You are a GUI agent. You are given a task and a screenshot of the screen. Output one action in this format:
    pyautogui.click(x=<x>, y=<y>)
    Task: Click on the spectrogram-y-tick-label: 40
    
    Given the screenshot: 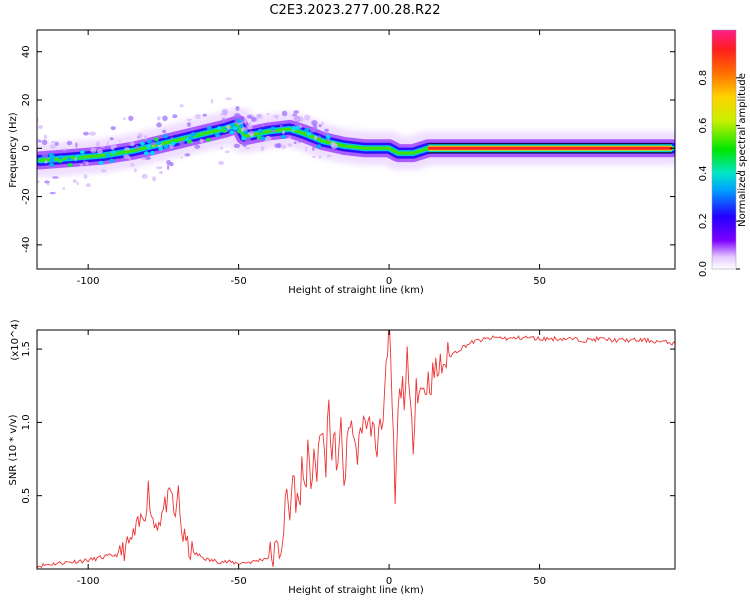 What is the action you would take?
    pyautogui.click(x=26, y=51)
    